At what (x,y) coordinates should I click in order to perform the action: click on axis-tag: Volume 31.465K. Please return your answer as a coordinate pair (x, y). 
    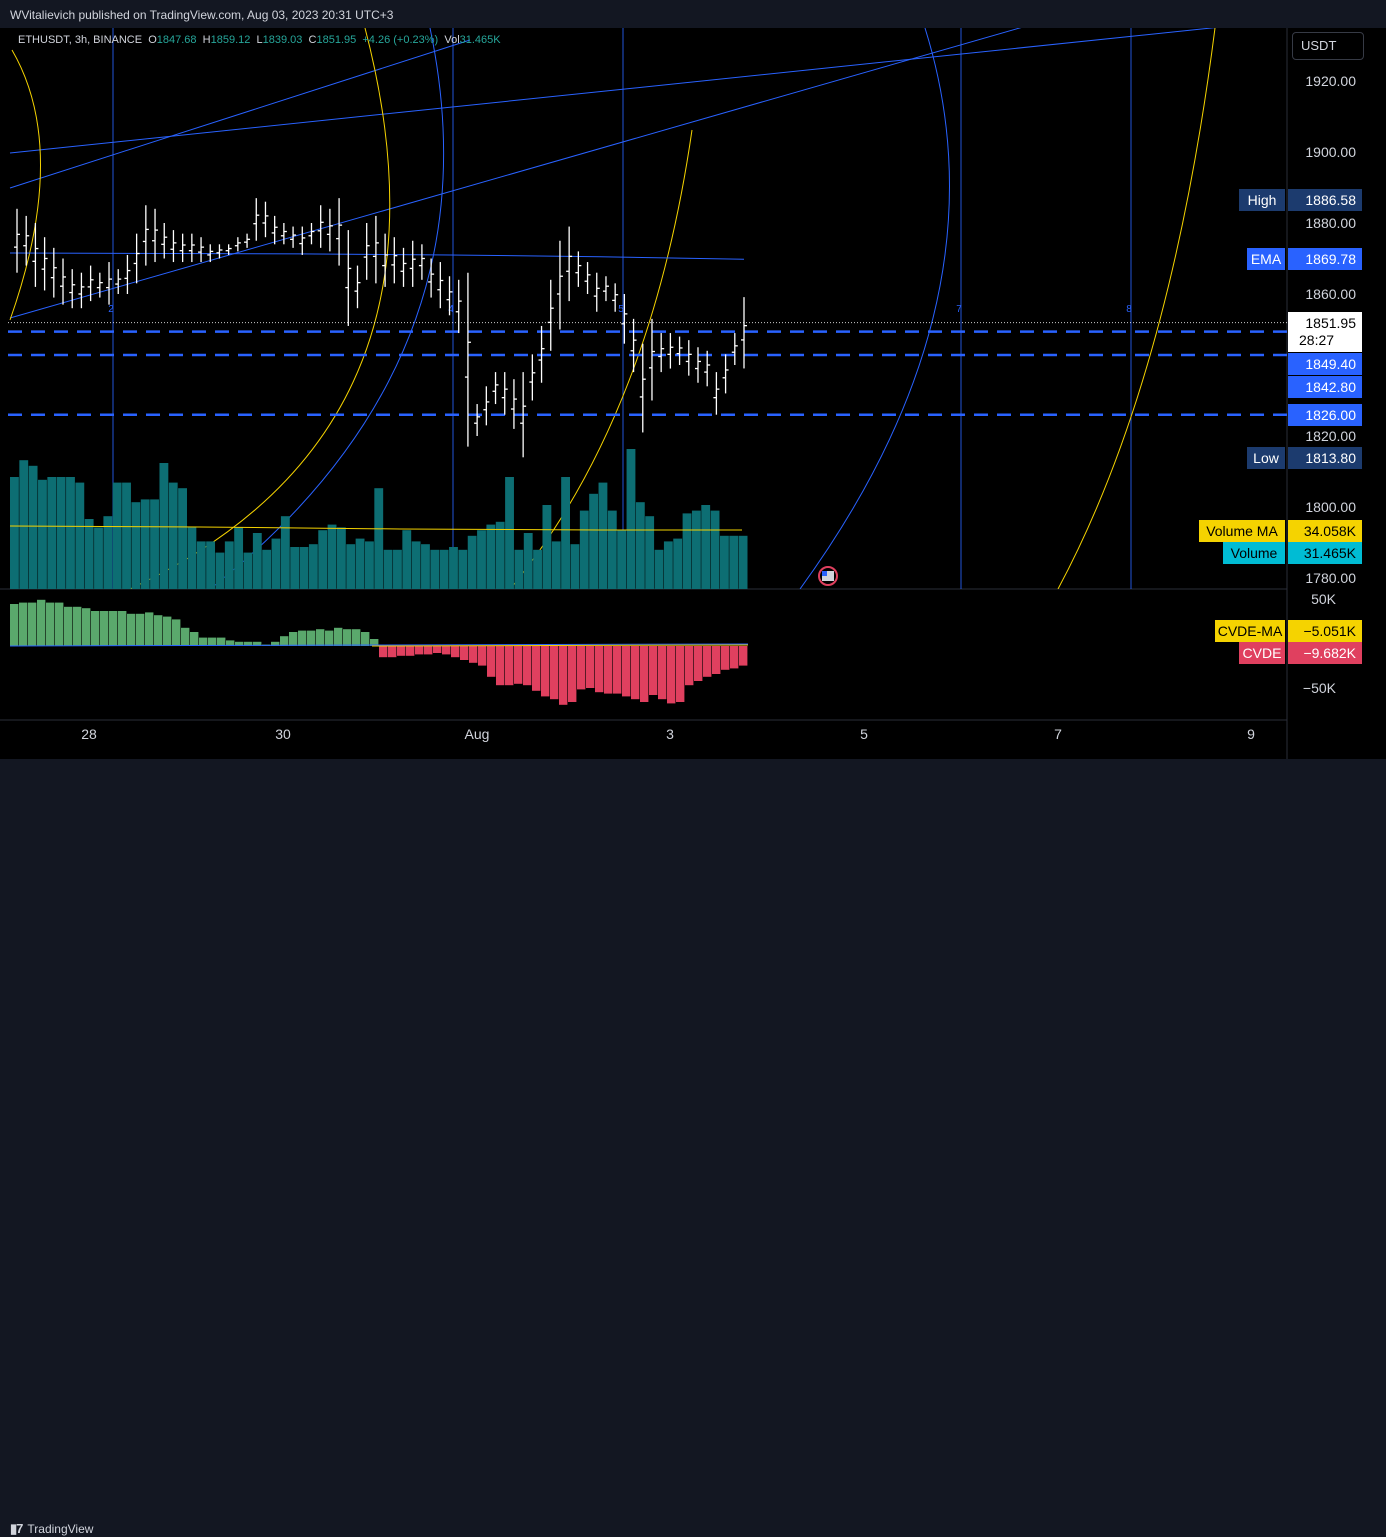
    Looking at the image, I should click on (1292, 553).